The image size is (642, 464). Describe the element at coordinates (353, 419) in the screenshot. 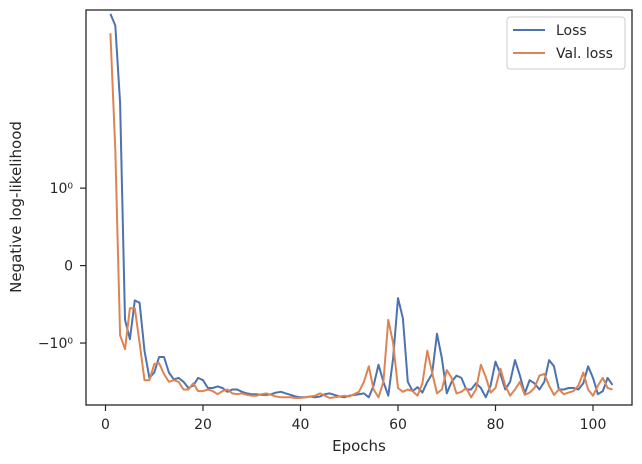

I see `x-axis: 0 20 40 60 80 100` at that location.